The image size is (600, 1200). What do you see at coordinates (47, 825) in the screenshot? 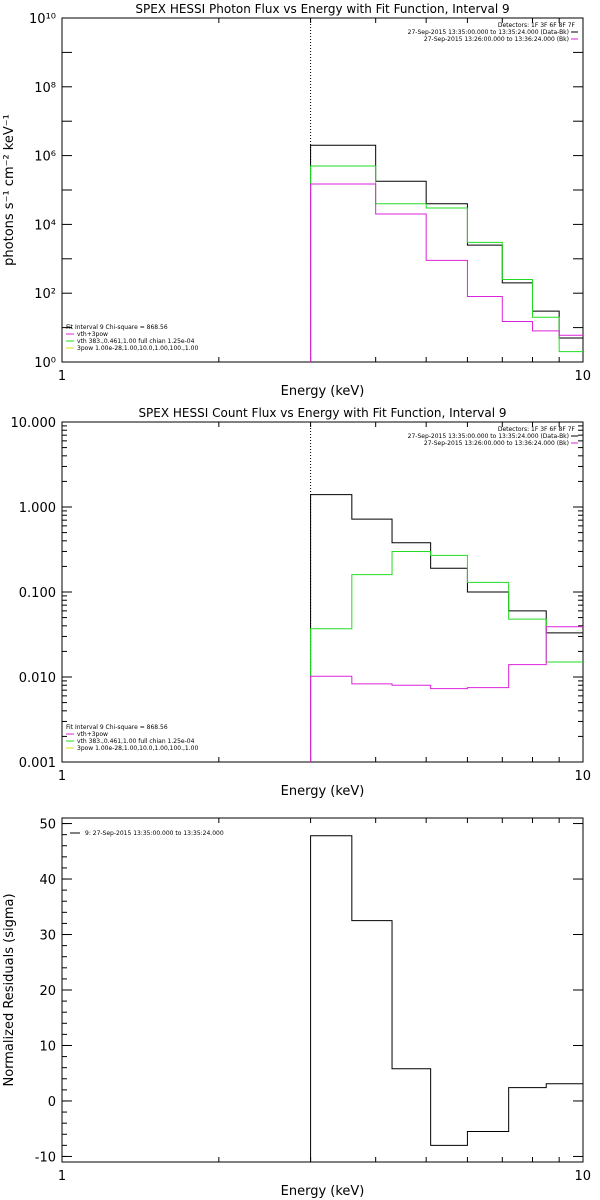
I see `y-tick-label: 50` at bounding box center [47, 825].